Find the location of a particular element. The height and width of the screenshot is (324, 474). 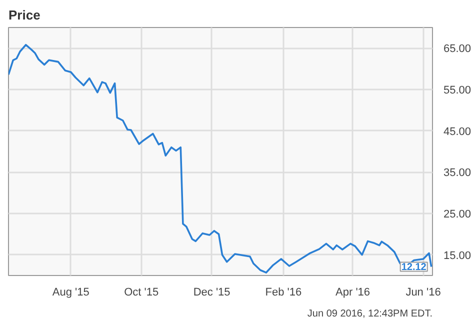

y-tick-label: 55.00 is located at coordinates (458, 90).